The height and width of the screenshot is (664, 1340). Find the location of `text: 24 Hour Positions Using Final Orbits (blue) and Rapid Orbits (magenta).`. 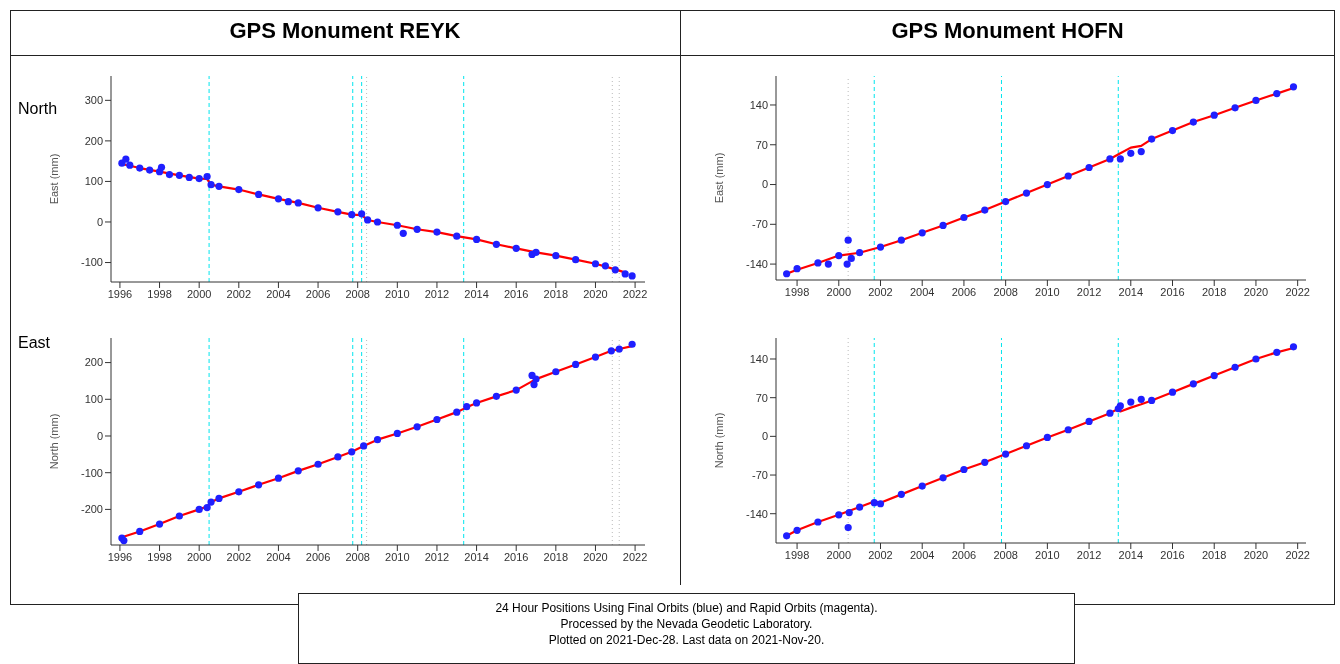

text: 24 Hour Positions Using Final Orbits (blue) and Rapid Orbits (magenta). is located at coordinates (686, 608).